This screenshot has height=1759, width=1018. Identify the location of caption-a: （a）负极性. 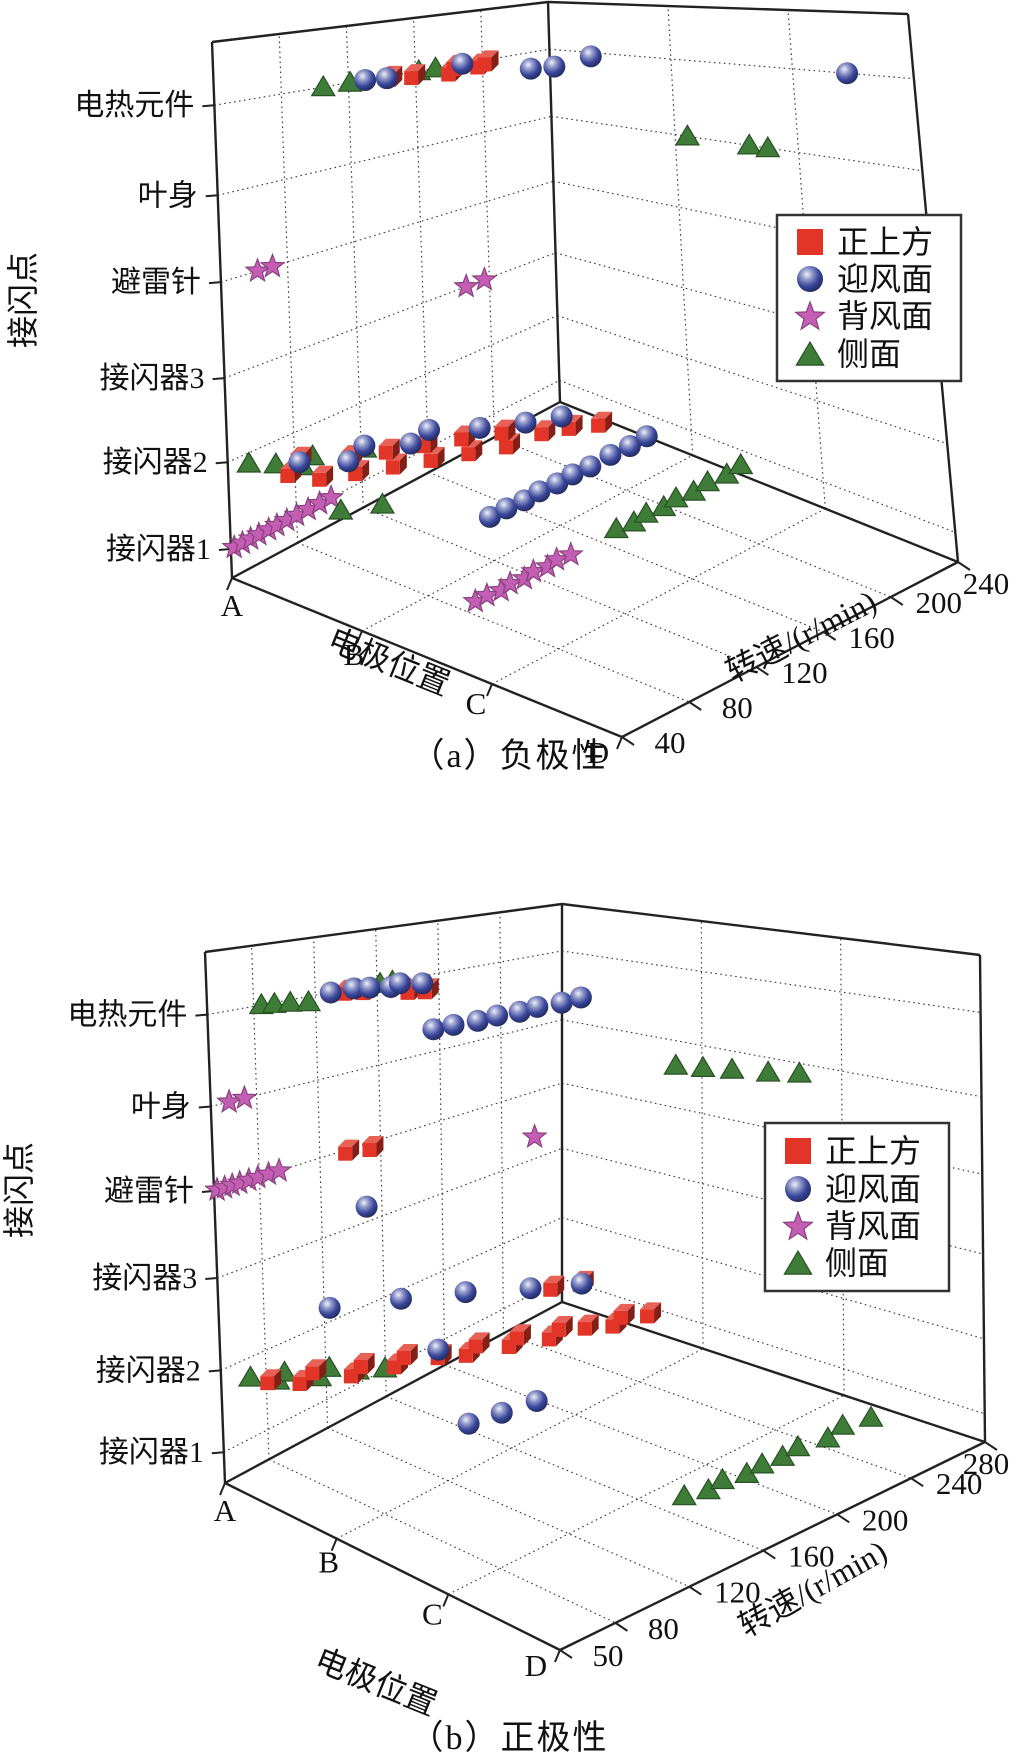
(509, 756).